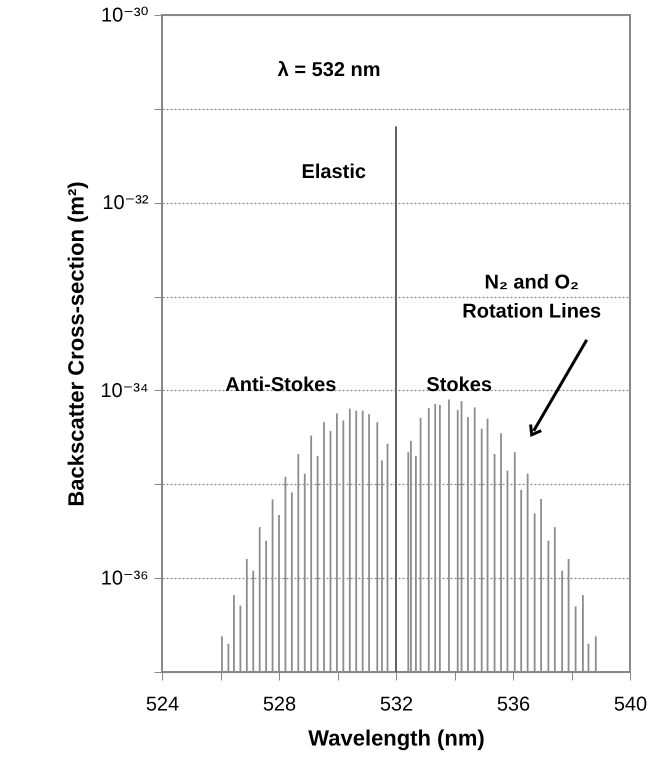  Describe the element at coordinates (631, 705) in the screenshot. I see `x-tick-label: 540` at that location.